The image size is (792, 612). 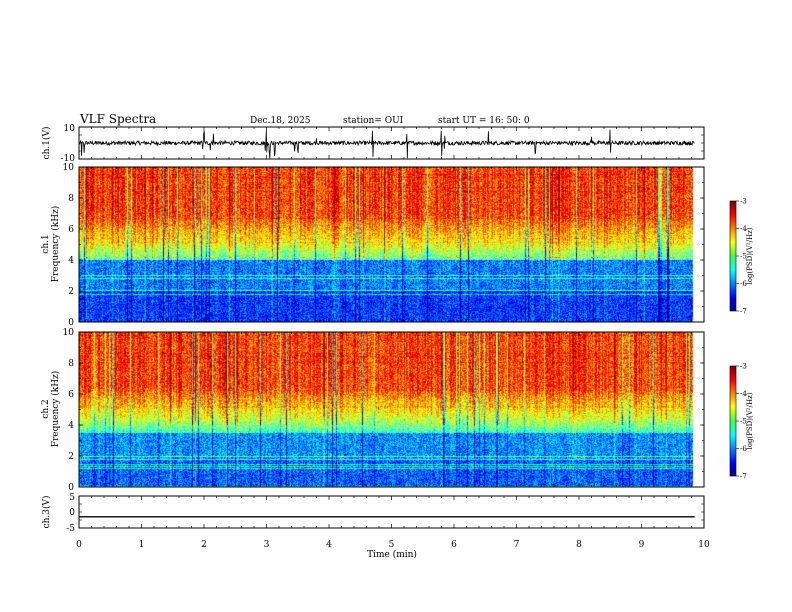 I want to click on station-label: station= OUI, so click(x=373, y=121).